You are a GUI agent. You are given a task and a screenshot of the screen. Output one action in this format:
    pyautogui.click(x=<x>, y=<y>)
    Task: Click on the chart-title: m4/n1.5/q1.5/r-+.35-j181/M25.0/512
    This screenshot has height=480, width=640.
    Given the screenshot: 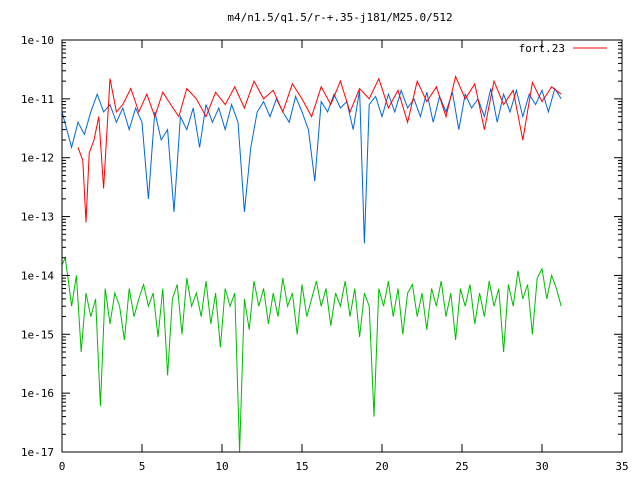 What is the action you would take?
    pyautogui.click(x=339, y=17)
    